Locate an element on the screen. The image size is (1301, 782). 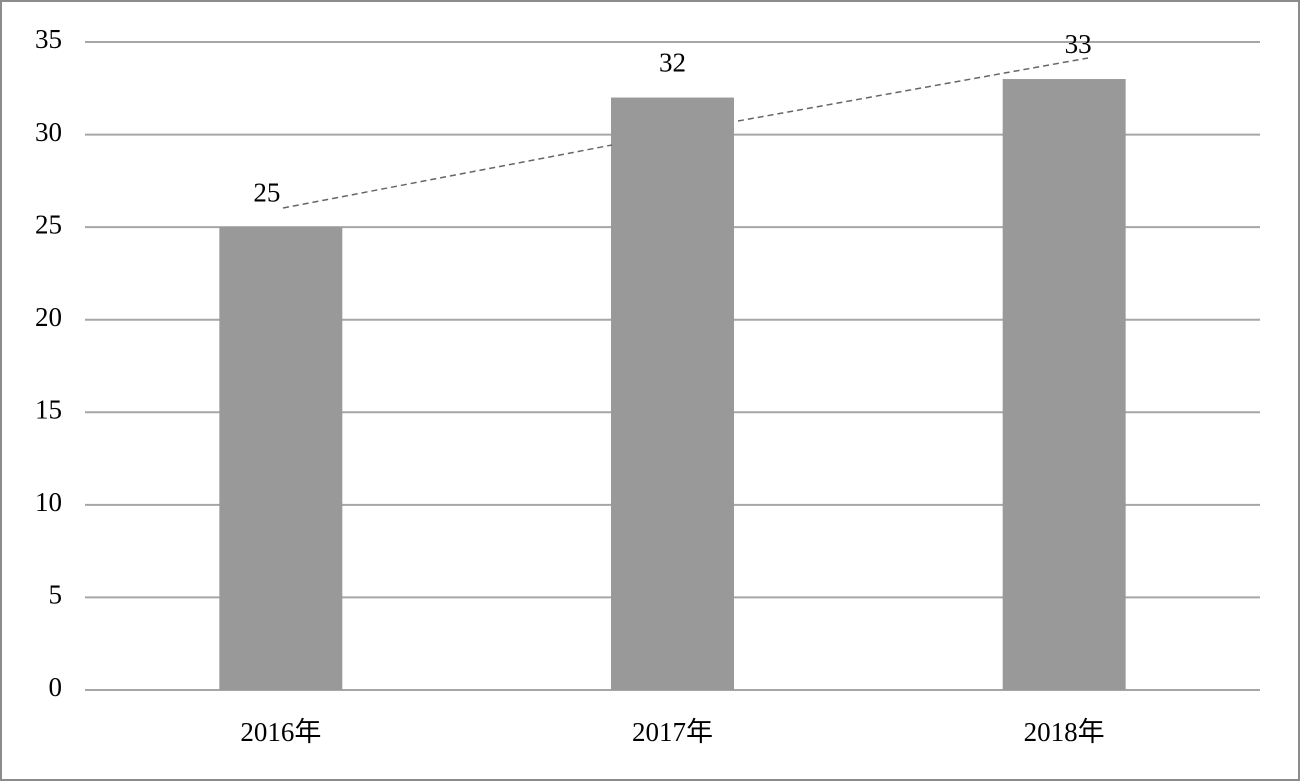
data-label: 32 is located at coordinates (672, 63).